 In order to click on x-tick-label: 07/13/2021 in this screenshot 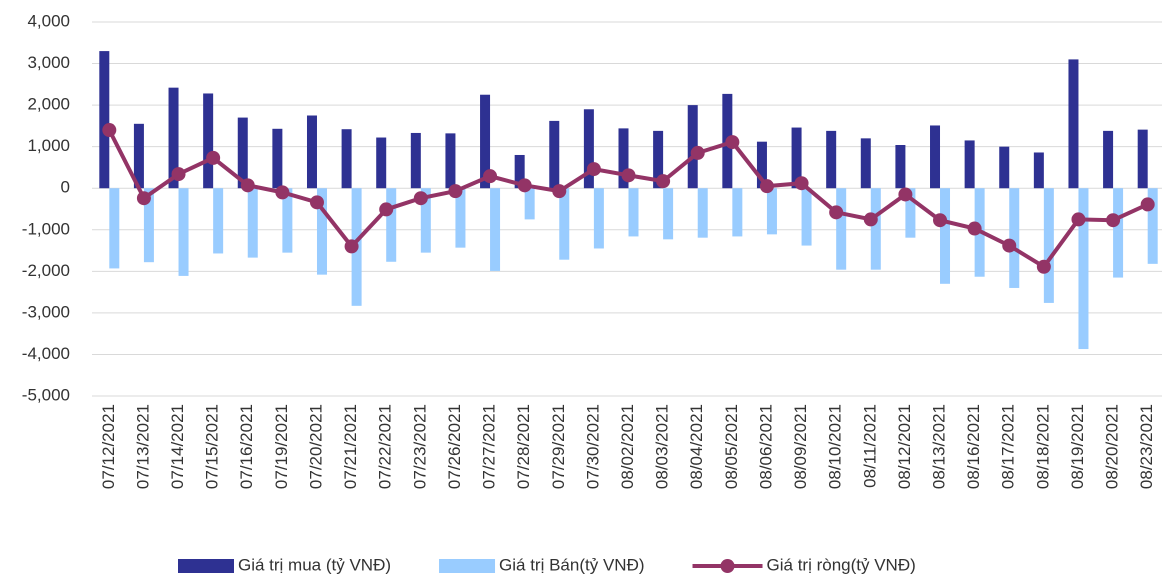, I will do `click(142, 446)`.